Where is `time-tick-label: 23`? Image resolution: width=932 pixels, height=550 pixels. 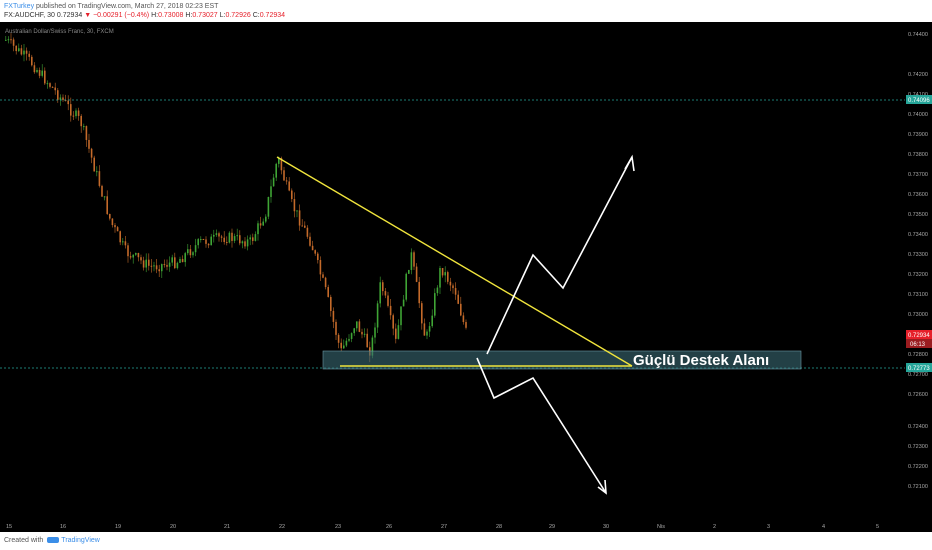
time-tick-label: 23 is located at coordinates (338, 527).